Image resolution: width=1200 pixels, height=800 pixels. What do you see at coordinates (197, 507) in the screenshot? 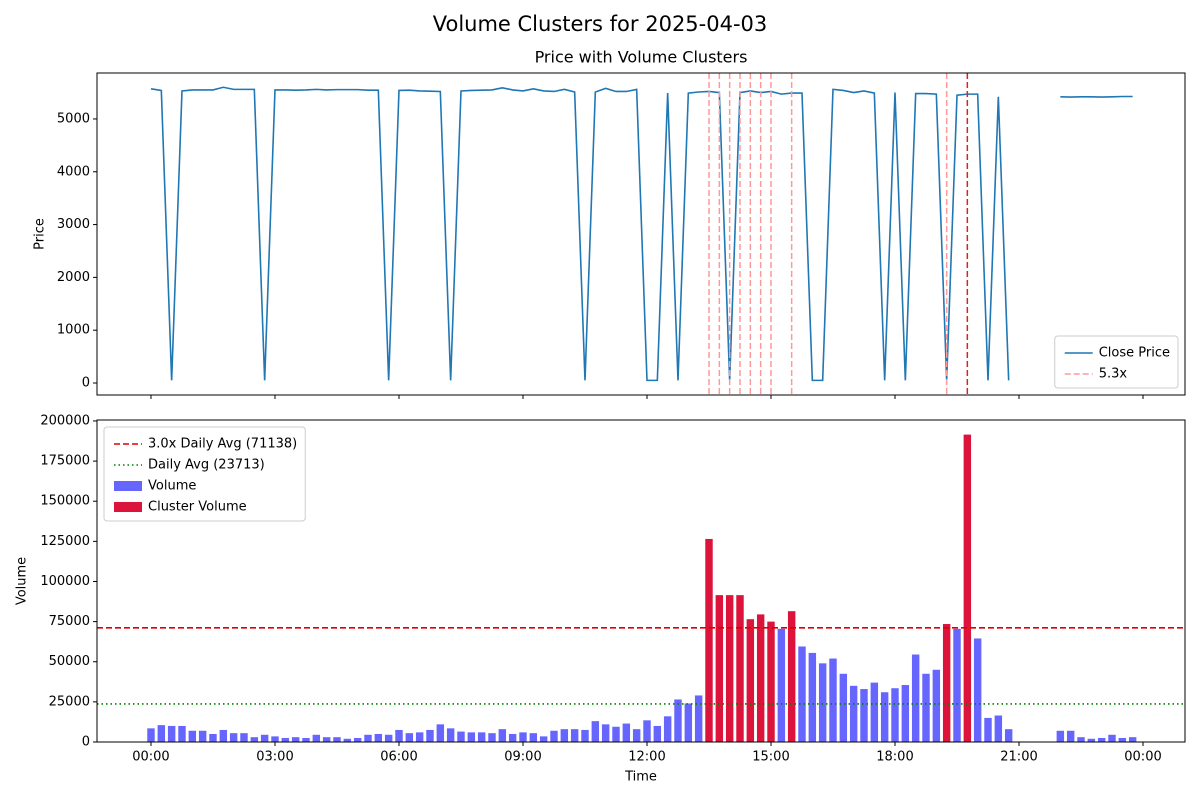
I see `legend-label: Cluster Volume` at bounding box center [197, 507].